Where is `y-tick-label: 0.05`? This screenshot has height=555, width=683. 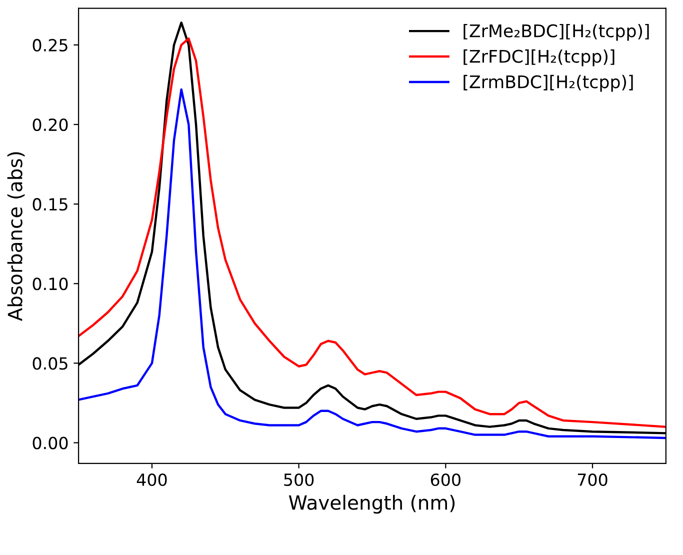 y-tick-label: 0.05 is located at coordinates (50, 363).